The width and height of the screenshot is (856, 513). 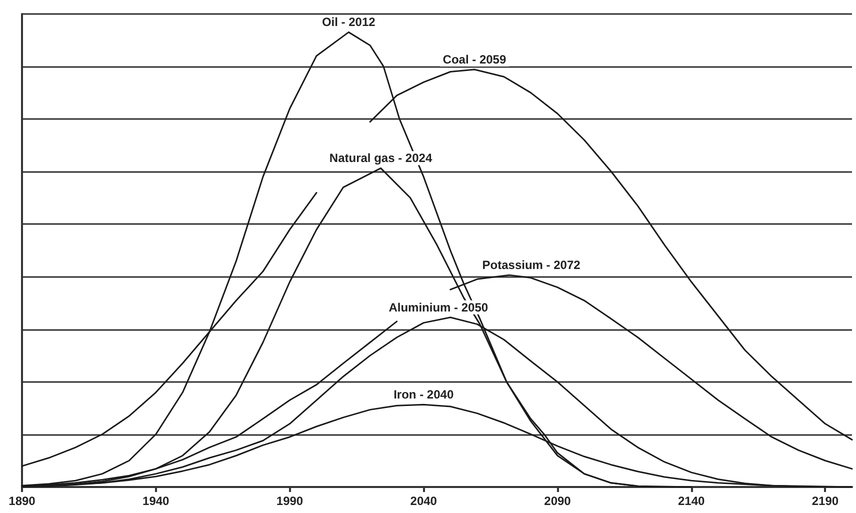 I want to click on series-label: Aluminium - 2050, so click(x=438, y=307).